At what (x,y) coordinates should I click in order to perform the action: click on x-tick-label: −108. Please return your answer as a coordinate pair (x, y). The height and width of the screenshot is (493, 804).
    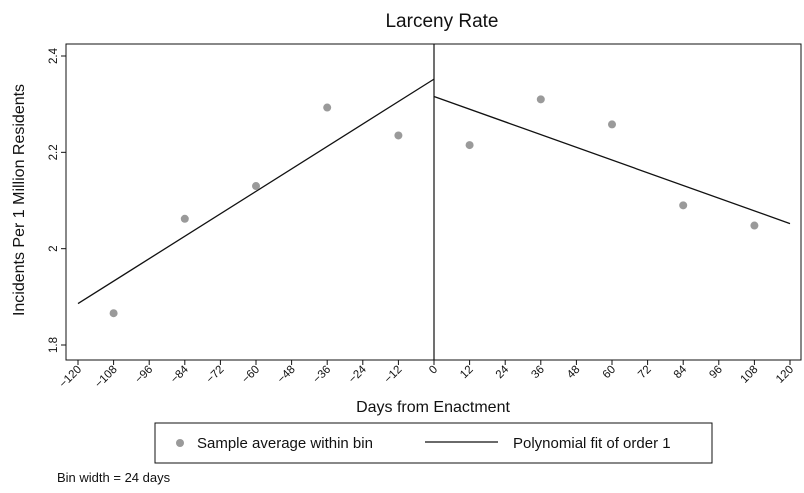
    Looking at the image, I should click on (106, 377).